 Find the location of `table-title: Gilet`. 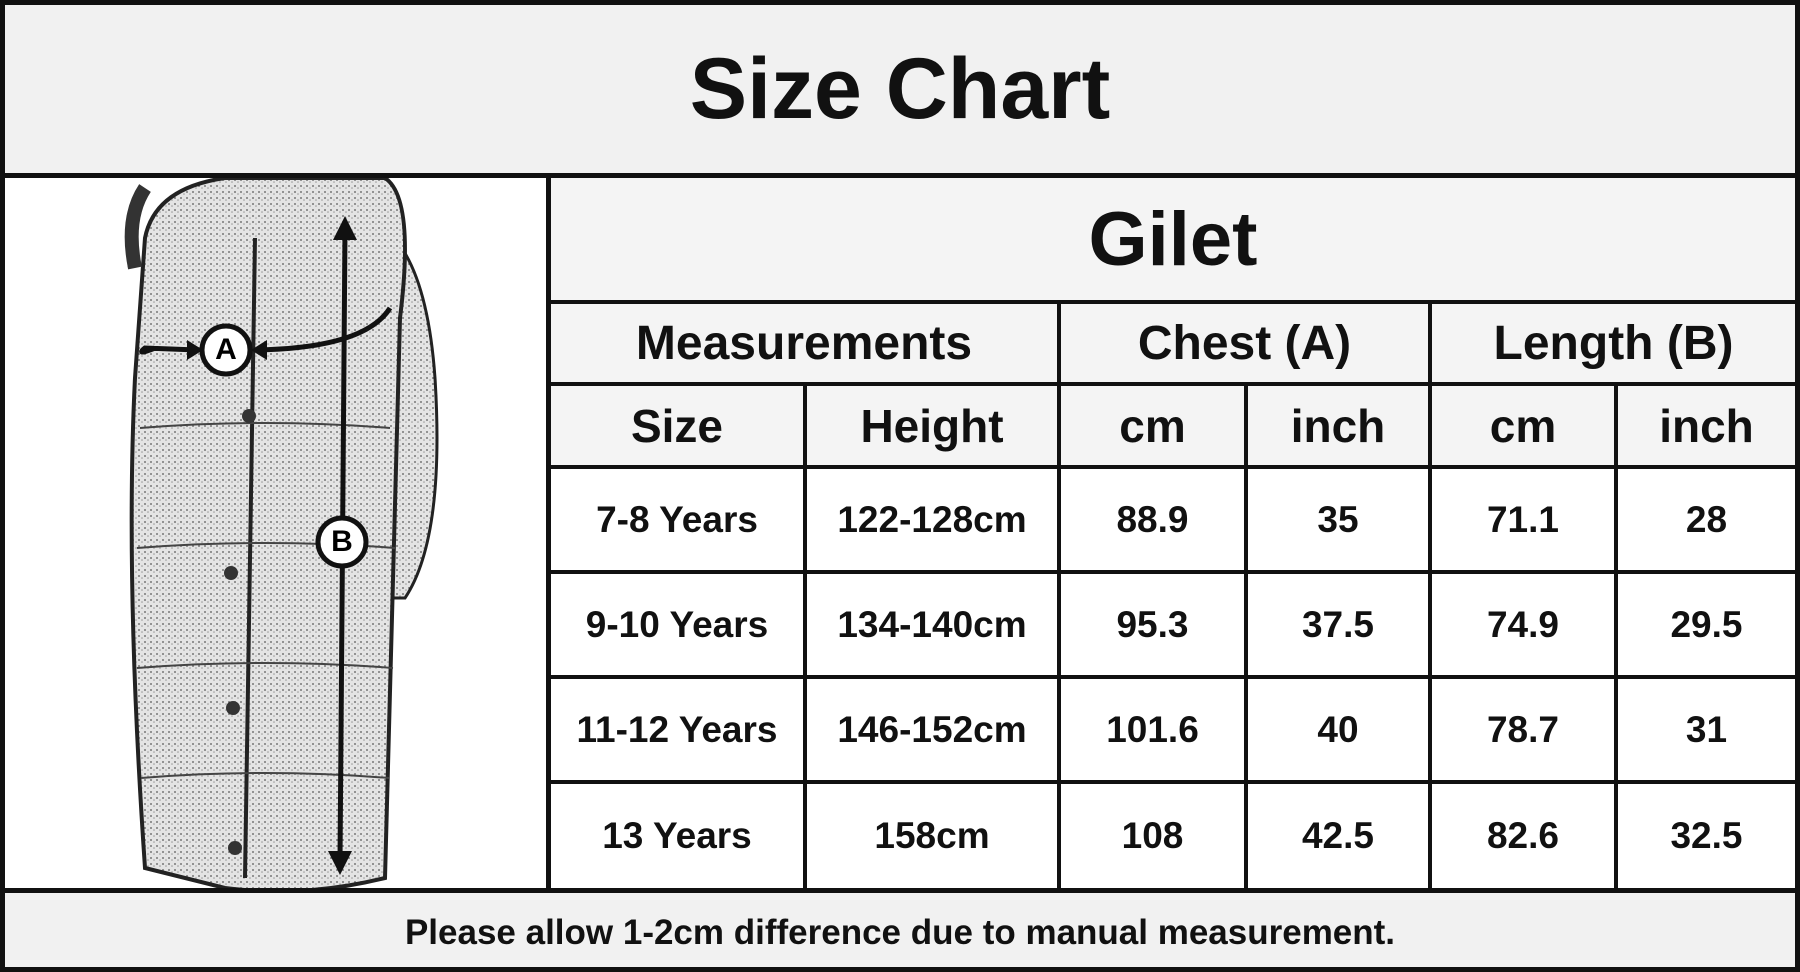

table-title: Gilet is located at coordinates (1173, 239).